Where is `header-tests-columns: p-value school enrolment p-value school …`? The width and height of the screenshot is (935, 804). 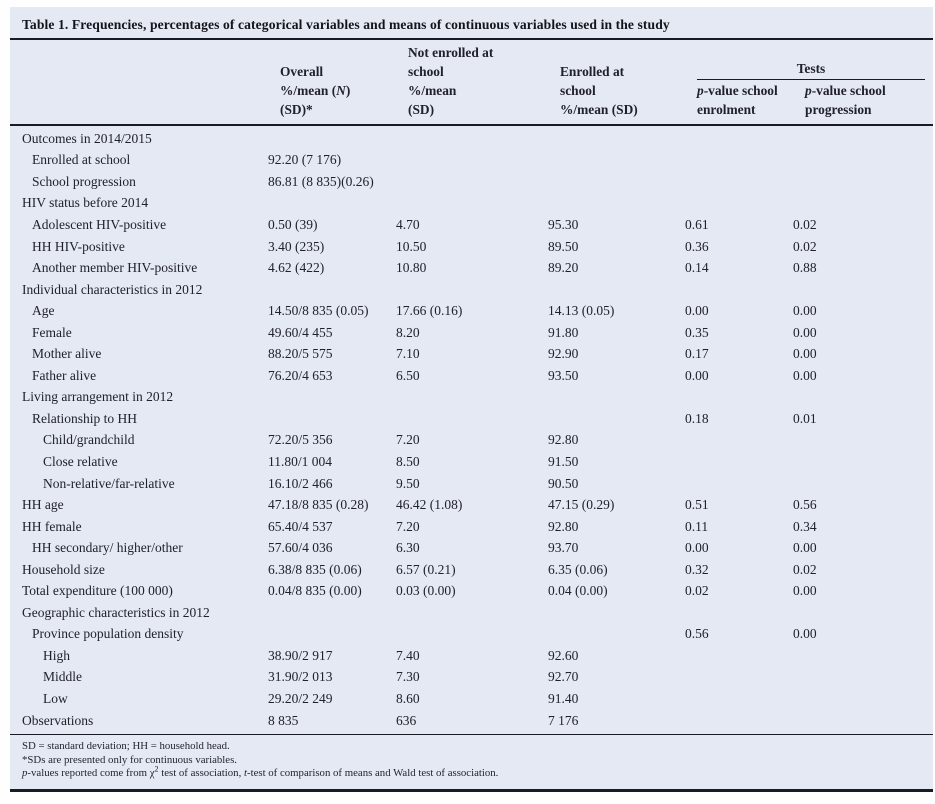
header-tests-columns: p-value school enrolment p-value school … is located at coordinates (811, 100).